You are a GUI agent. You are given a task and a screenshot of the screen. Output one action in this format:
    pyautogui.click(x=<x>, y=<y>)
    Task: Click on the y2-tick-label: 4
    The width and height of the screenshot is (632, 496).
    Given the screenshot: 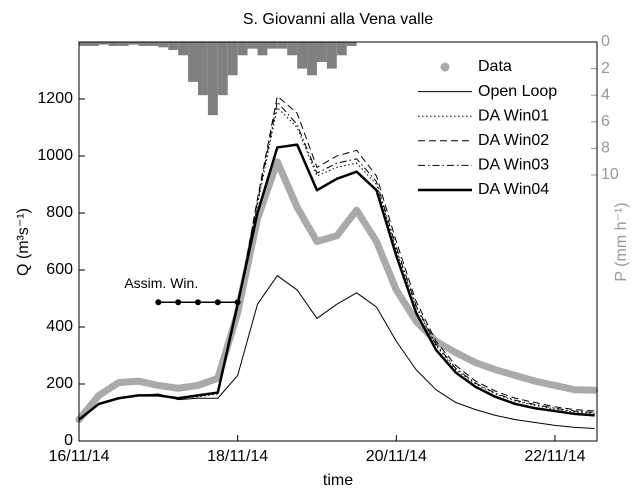 What is the action you would take?
    pyautogui.click(x=605, y=94)
    